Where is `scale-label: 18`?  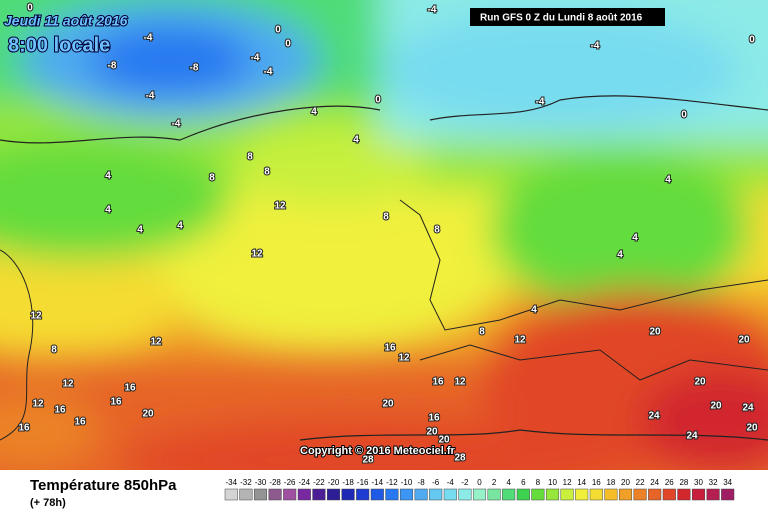
scale-label: 18 is located at coordinates (610, 482).